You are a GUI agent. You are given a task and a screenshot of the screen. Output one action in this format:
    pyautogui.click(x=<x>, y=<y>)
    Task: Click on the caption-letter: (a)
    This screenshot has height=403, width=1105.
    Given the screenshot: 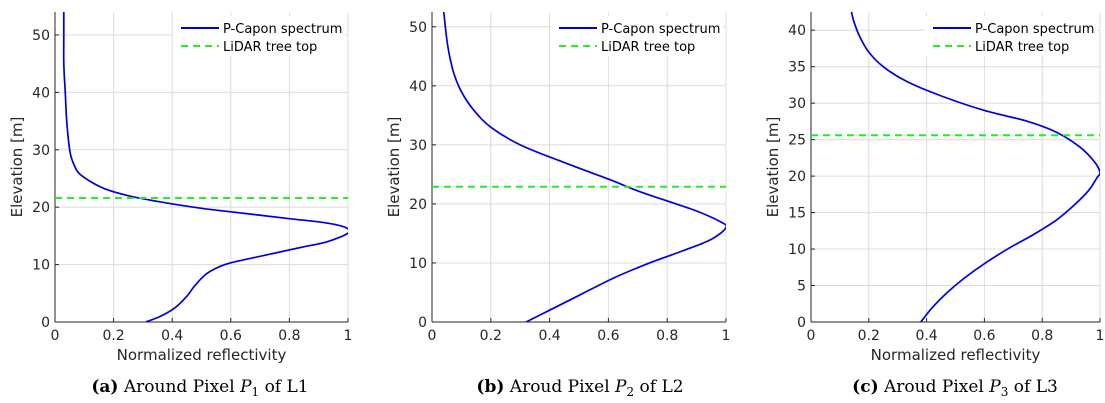 What is the action you would take?
    pyautogui.click(x=104, y=387)
    